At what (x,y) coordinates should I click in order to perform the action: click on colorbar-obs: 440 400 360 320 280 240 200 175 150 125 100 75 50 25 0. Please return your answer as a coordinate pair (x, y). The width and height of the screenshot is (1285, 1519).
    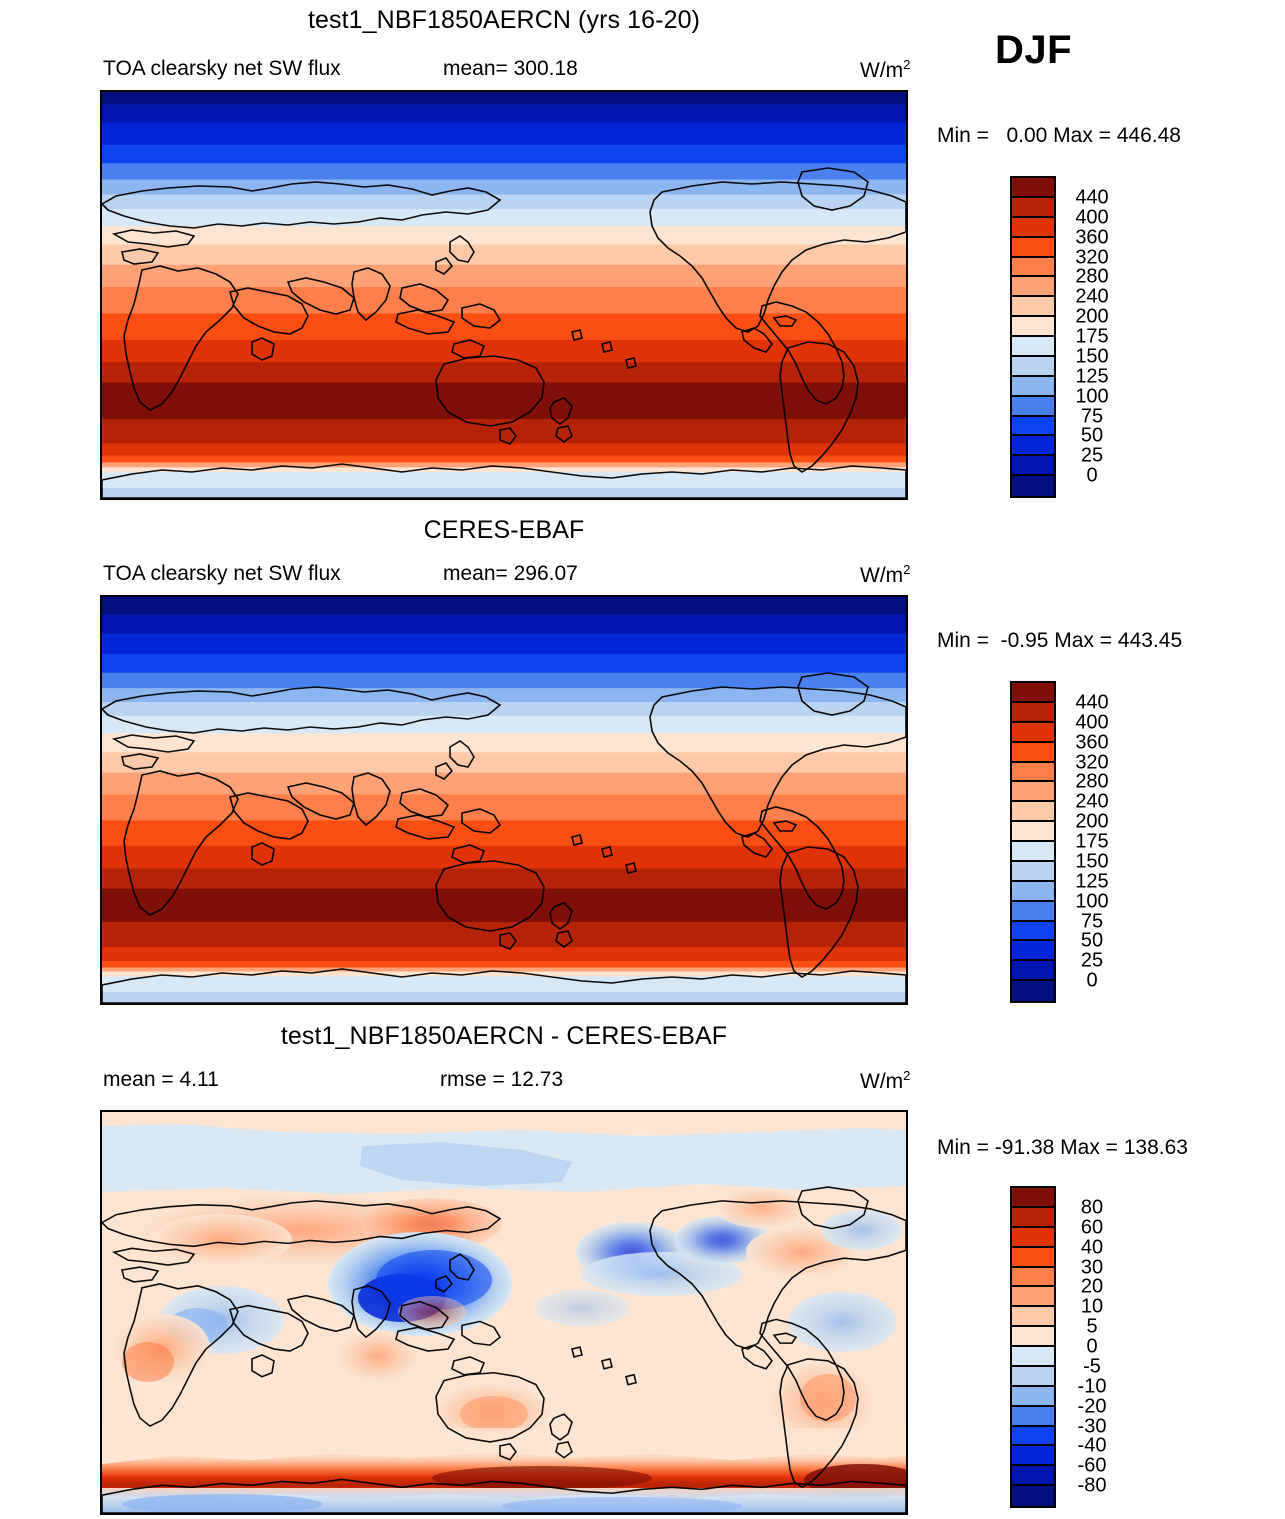
    Looking at the image, I should click on (1110, 842).